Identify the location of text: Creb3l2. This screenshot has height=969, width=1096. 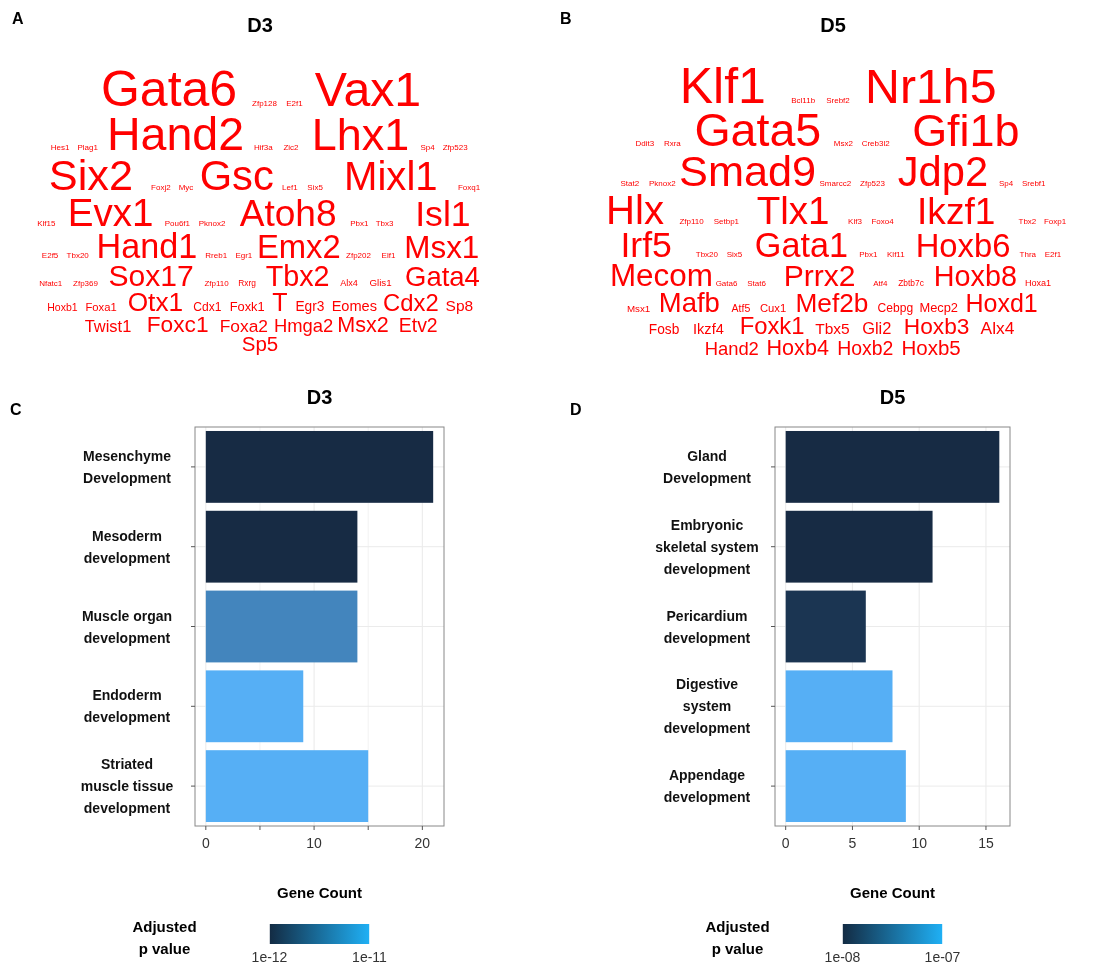
(876, 144).